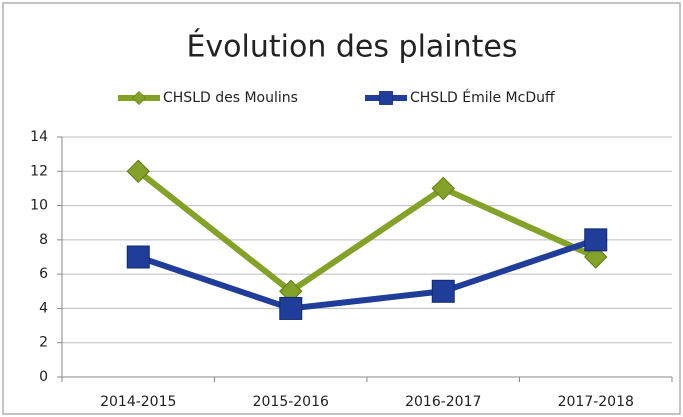  I want to click on x-tick-label: 2016-2017, so click(443, 402).